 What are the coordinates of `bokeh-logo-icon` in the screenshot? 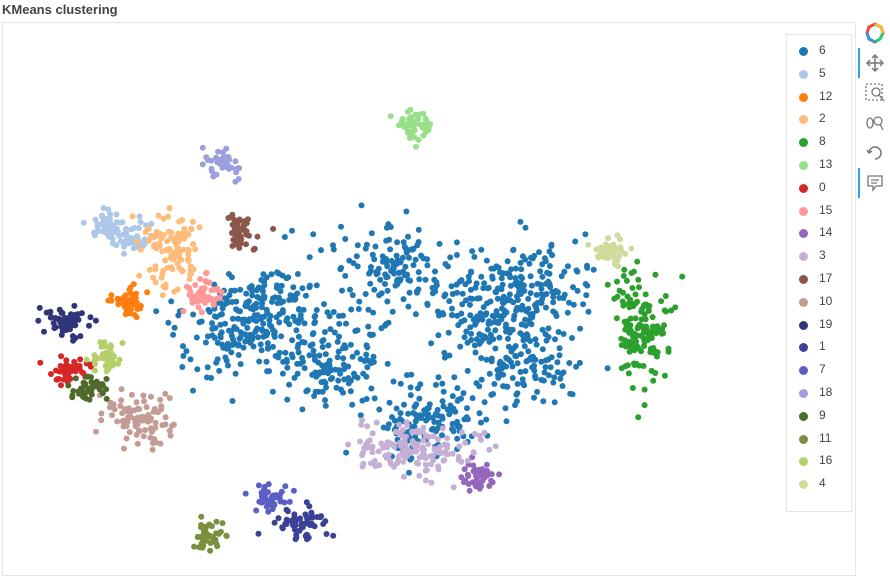 It's located at (875, 33).